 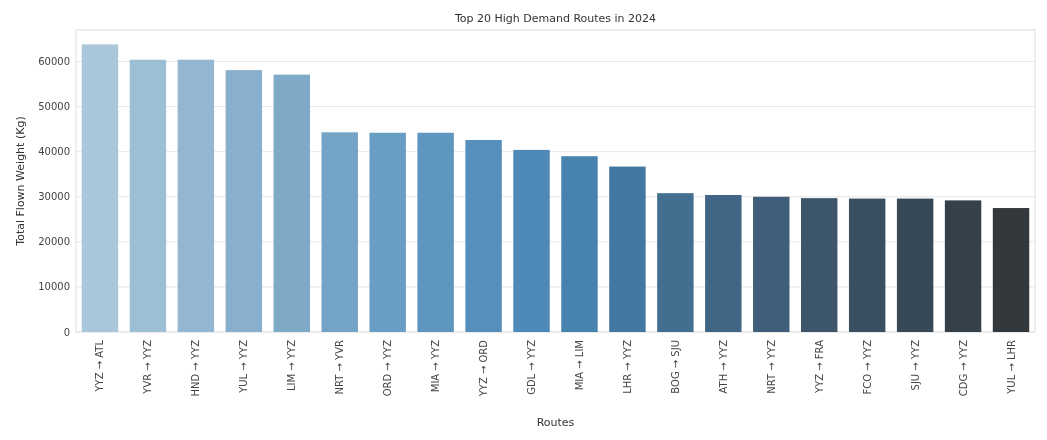 I want to click on y-tick-label: 0, so click(x=66, y=332).